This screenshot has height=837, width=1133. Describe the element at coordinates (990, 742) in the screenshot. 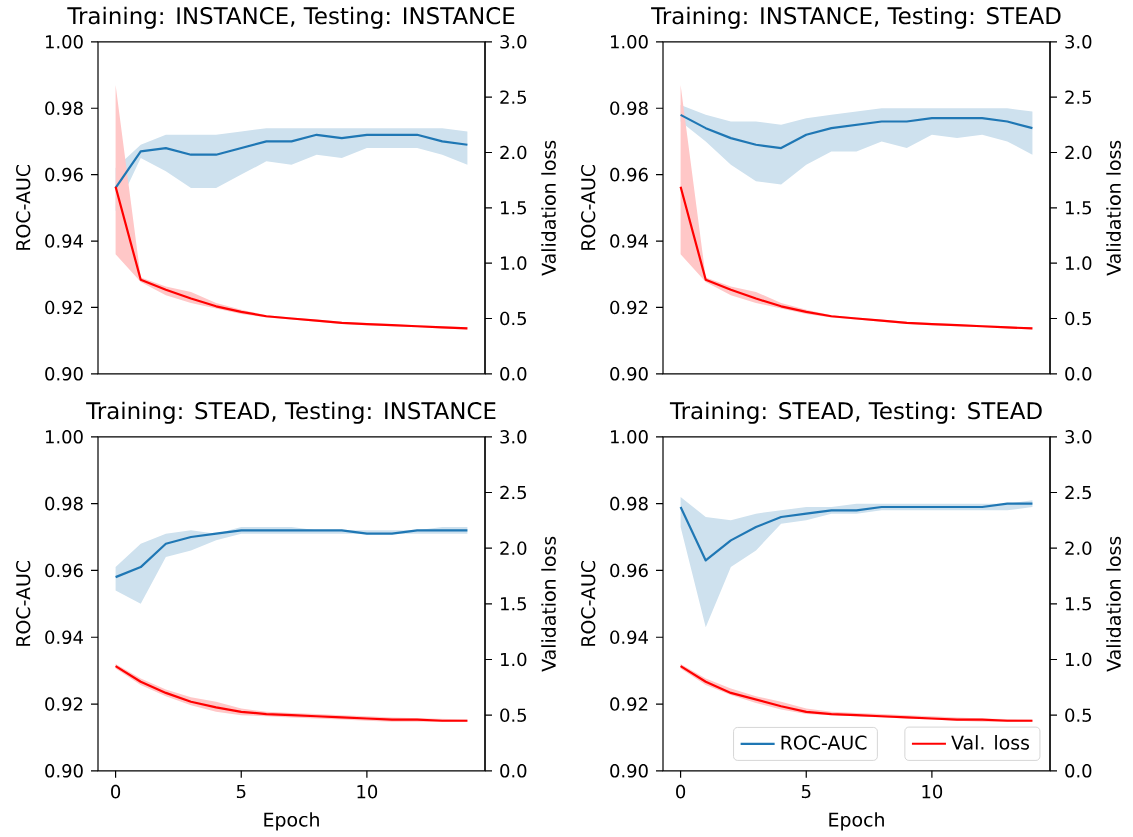

I see `legend-label: Val. loss` at that location.